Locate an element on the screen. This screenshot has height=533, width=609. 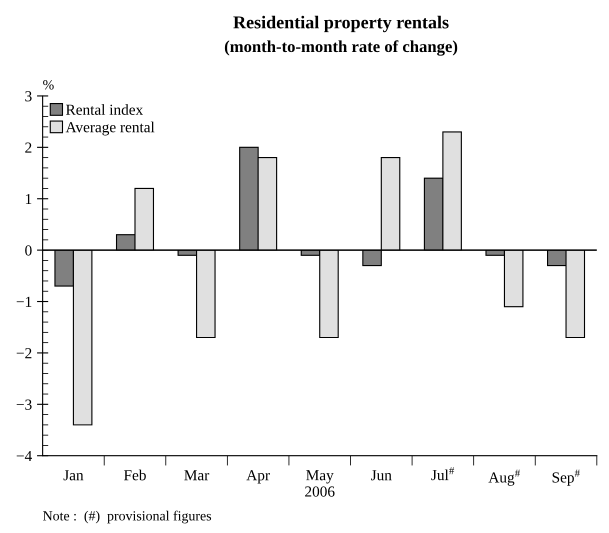
y-tick-label: −3 is located at coordinates (24, 405).